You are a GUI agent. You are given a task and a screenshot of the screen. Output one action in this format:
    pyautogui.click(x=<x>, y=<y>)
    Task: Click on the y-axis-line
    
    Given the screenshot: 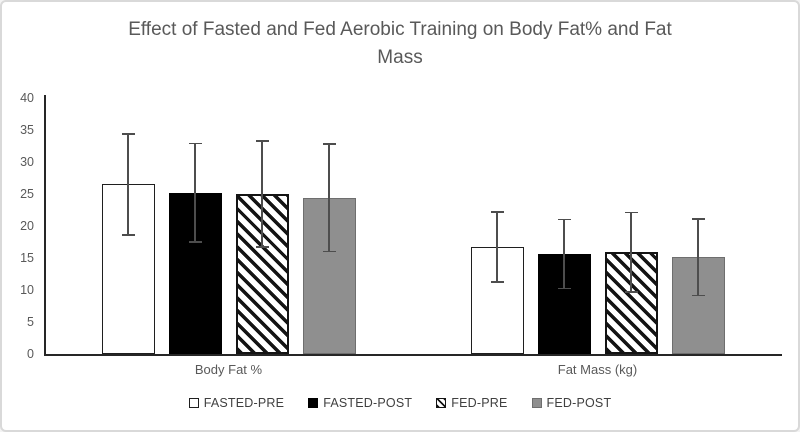 What is the action you would take?
    pyautogui.click(x=45, y=224)
    